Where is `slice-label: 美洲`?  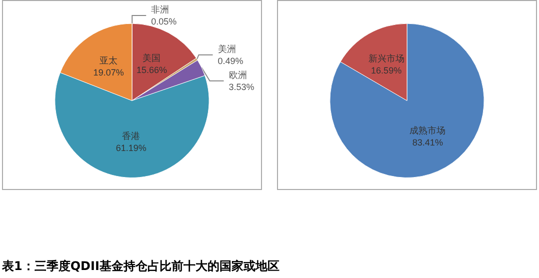
slice-label: 美洲 is located at coordinates (227, 49).